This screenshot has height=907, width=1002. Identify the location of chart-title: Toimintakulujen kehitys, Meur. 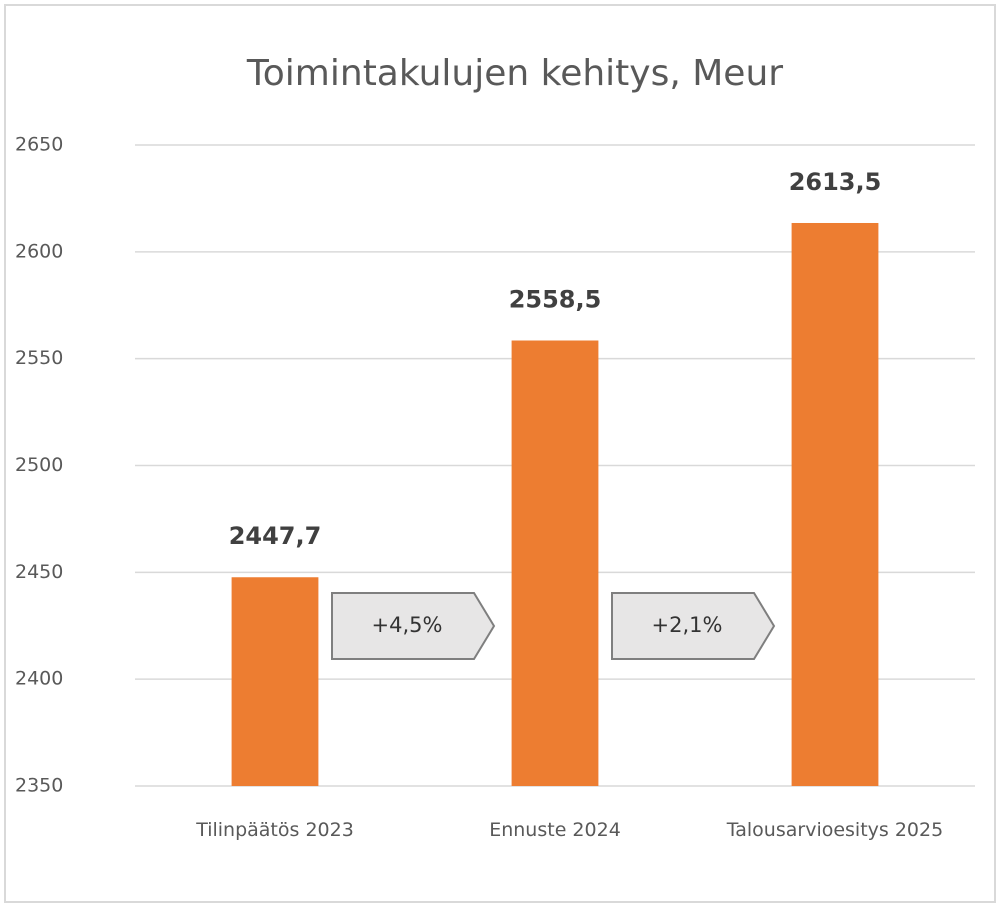
(514, 73).